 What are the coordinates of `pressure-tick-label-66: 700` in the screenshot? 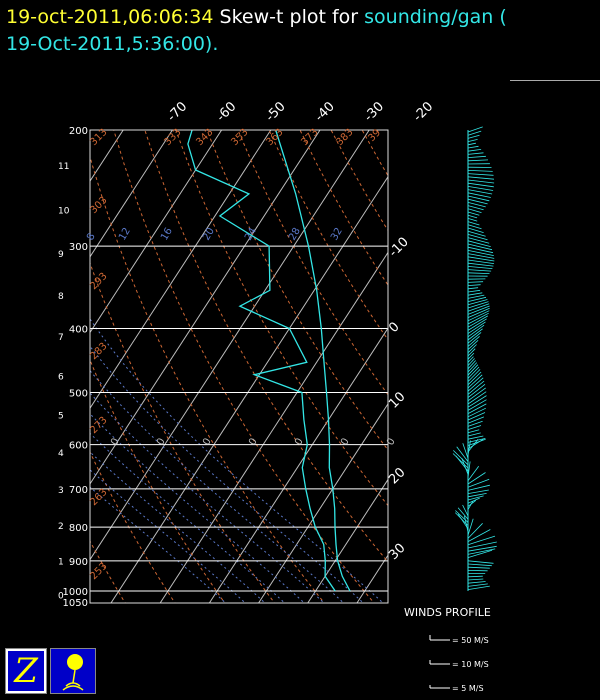 It's located at (78, 490).